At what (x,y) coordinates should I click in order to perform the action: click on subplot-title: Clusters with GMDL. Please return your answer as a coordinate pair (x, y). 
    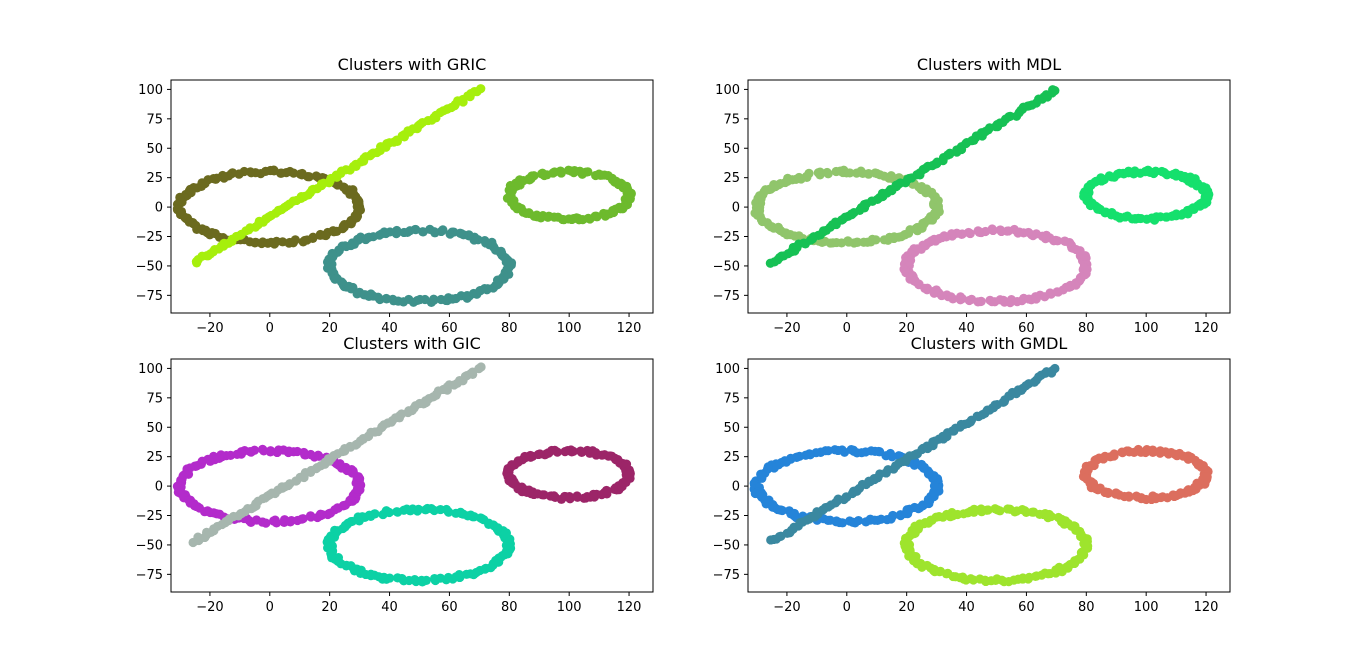
    Looking at the image, I should click on (989, 343).